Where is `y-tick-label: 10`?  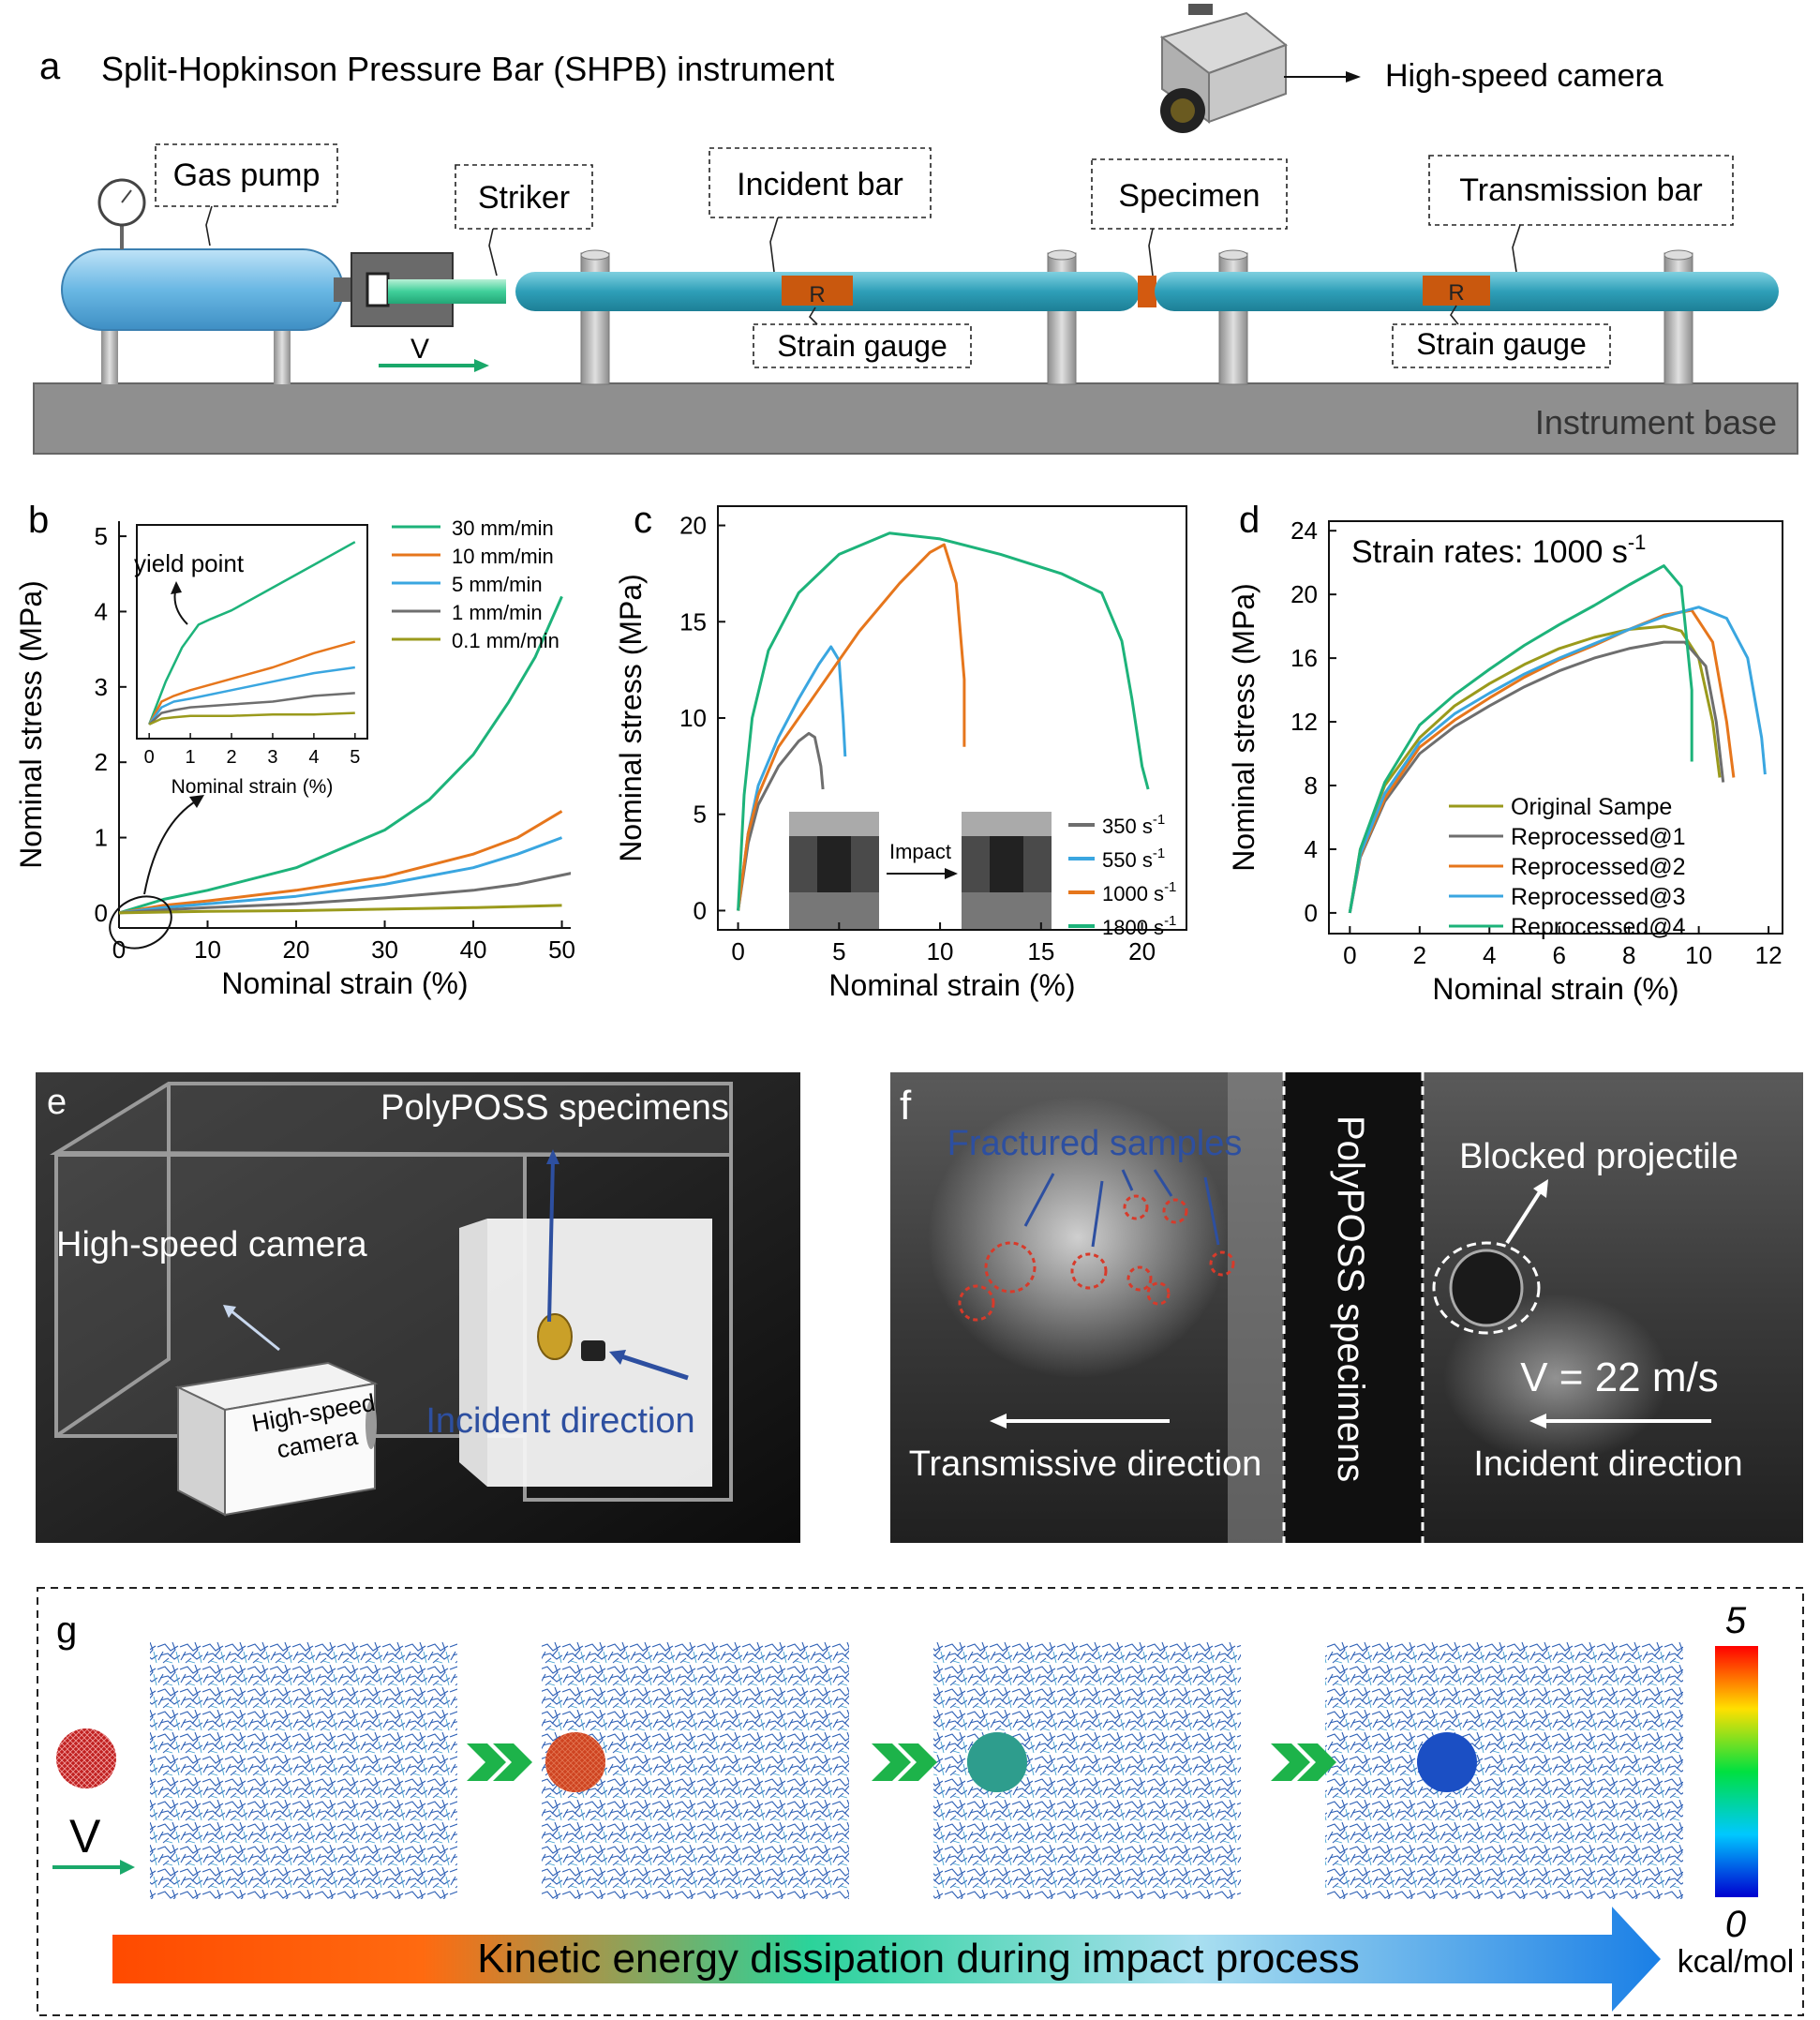
y-tick-label: 10 is located at coordinates (693, 718).